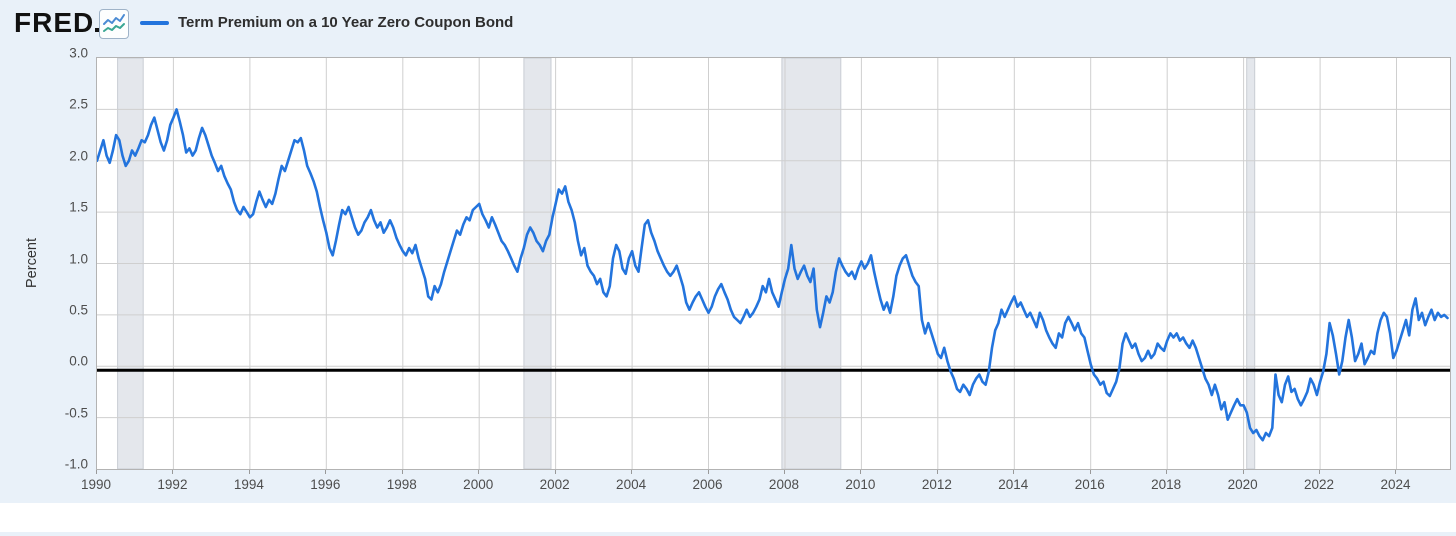 The image size is (1456, 536). I want to click on line-chart-icon, so click(114, 24).